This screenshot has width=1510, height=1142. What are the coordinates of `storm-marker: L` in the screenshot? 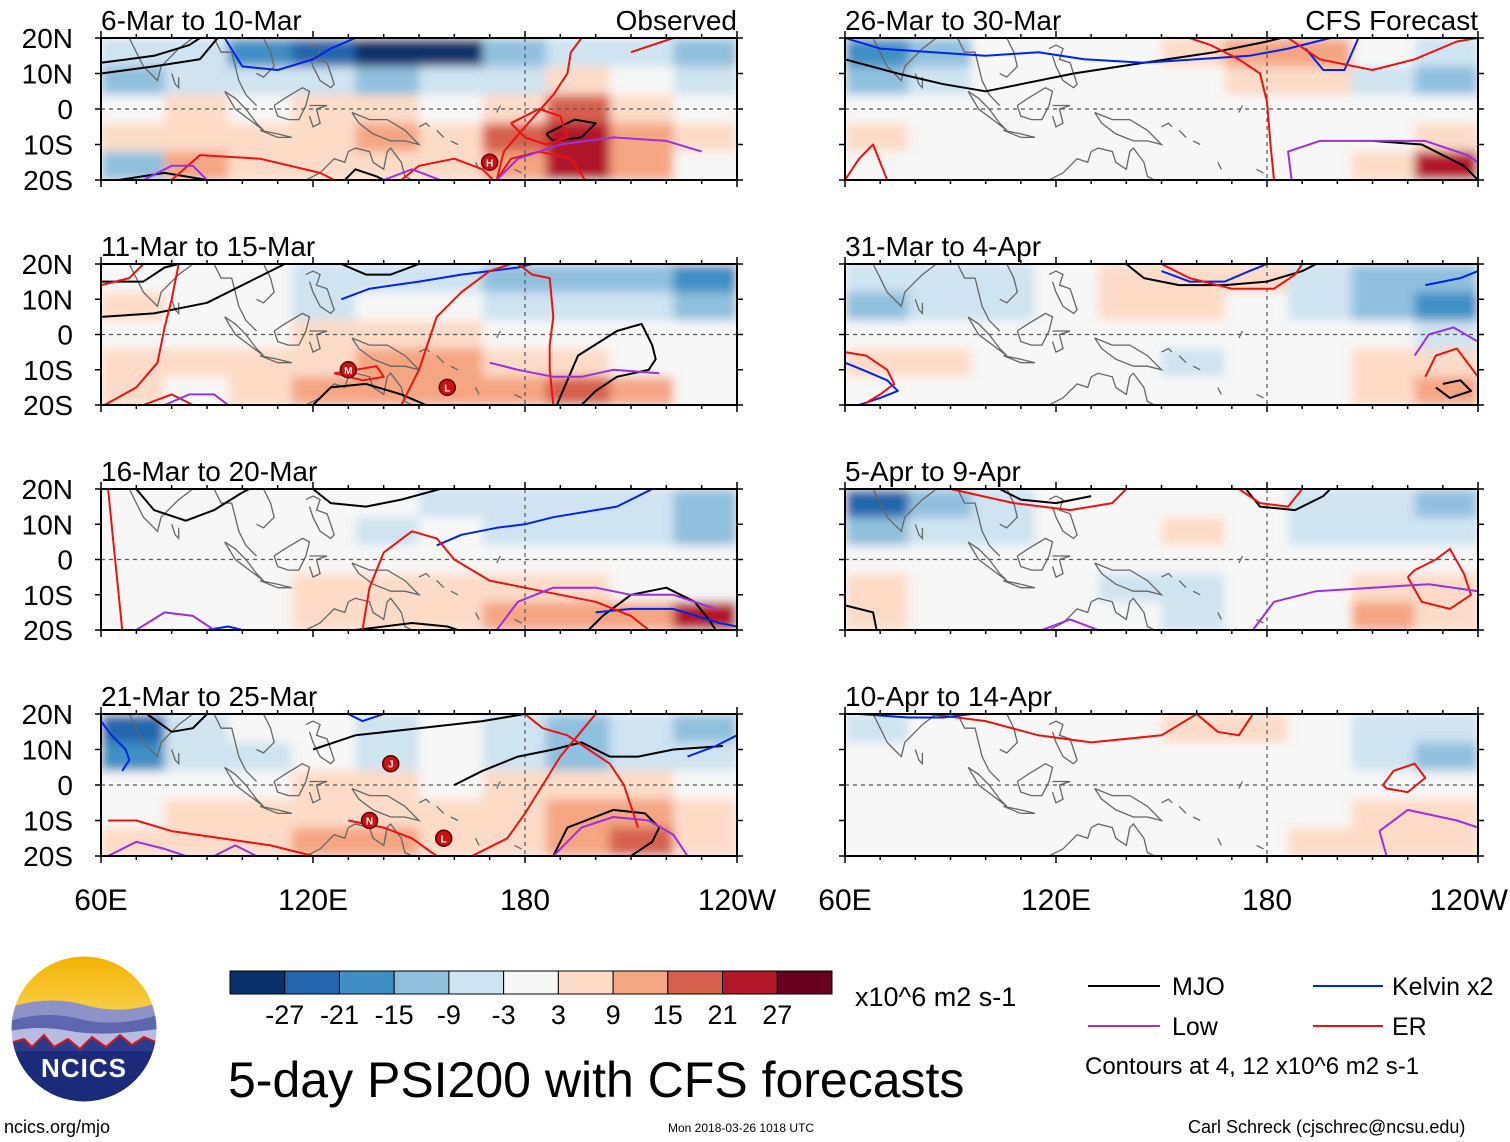 It's located at (443, 838).